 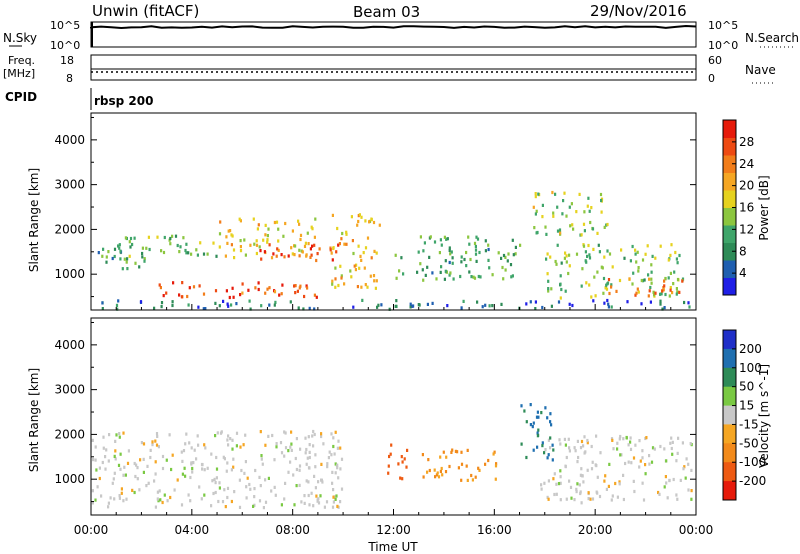 What do you see at coordinates (746, 164) in the screenshot?
I see `colorbar-tick-label: 24` at bounding box center [746, 164].